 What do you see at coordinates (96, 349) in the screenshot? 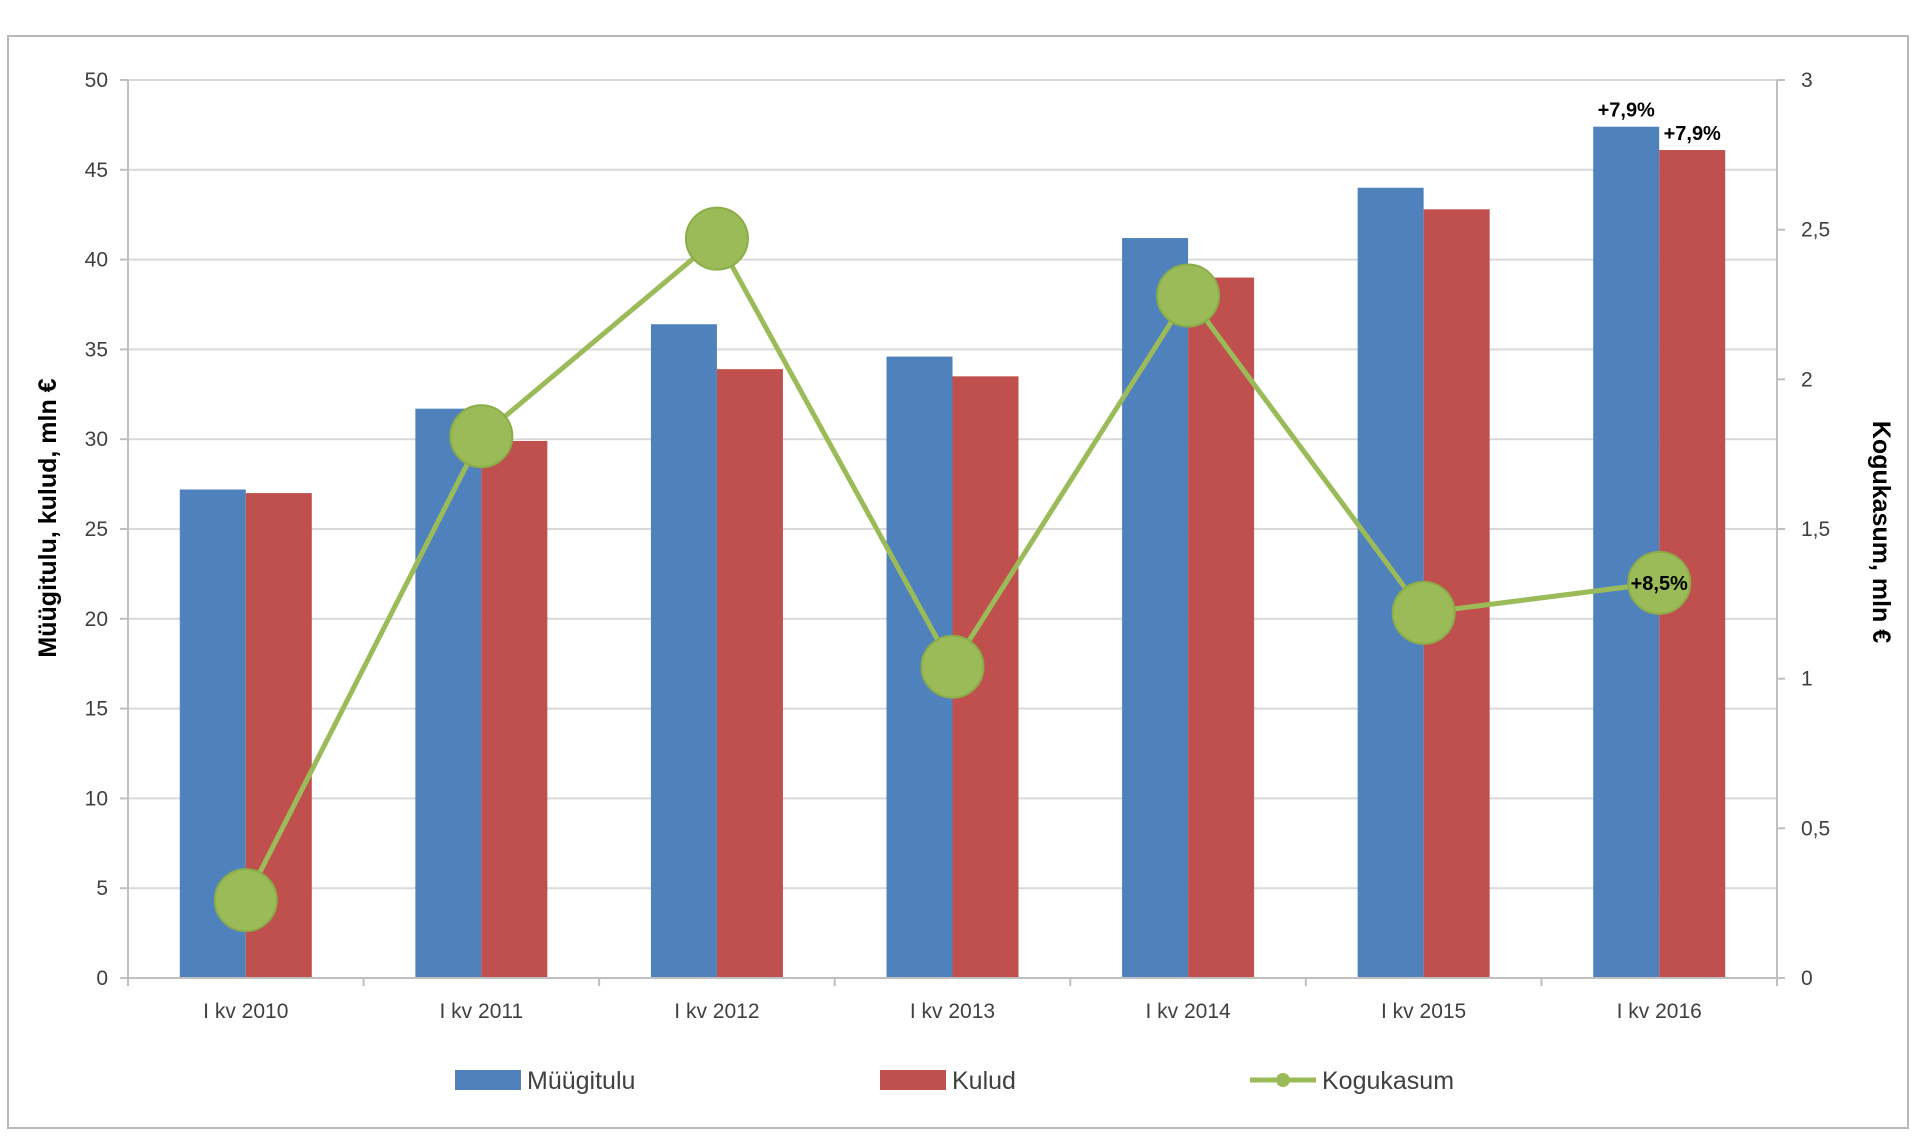
I see `y-tick-label: 35` at bounding box center [96, 349].